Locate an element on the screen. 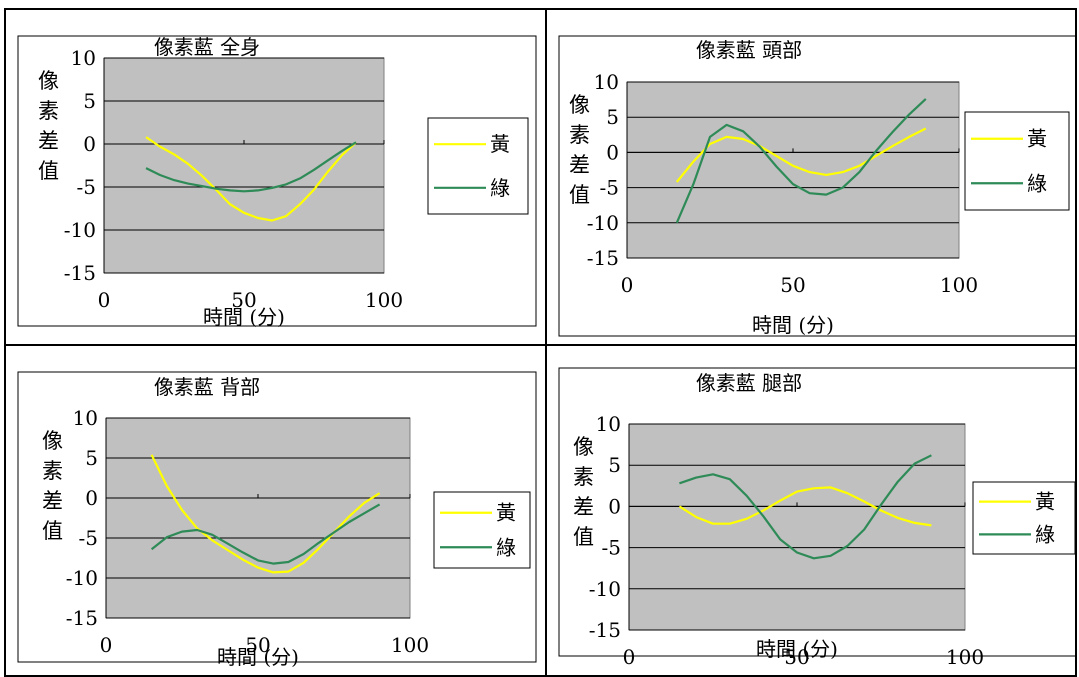 The width and height of the screenshot is (1079, 677). chart-title: 像素藍 腿部 is located at coordinates (749, 383).